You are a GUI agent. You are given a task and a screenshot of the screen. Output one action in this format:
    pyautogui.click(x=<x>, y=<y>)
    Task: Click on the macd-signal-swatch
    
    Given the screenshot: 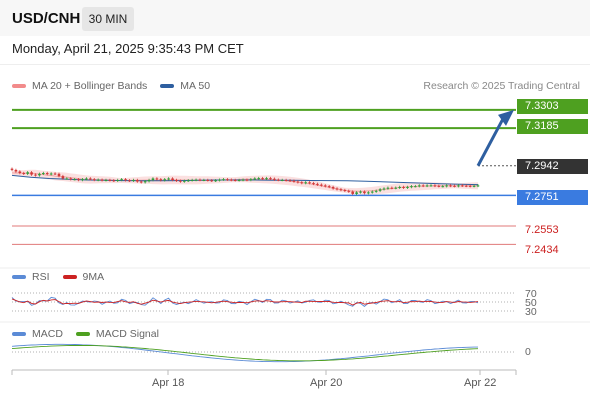 What is the action you would take?
    pyautogui.click(x=82, y=334)
    